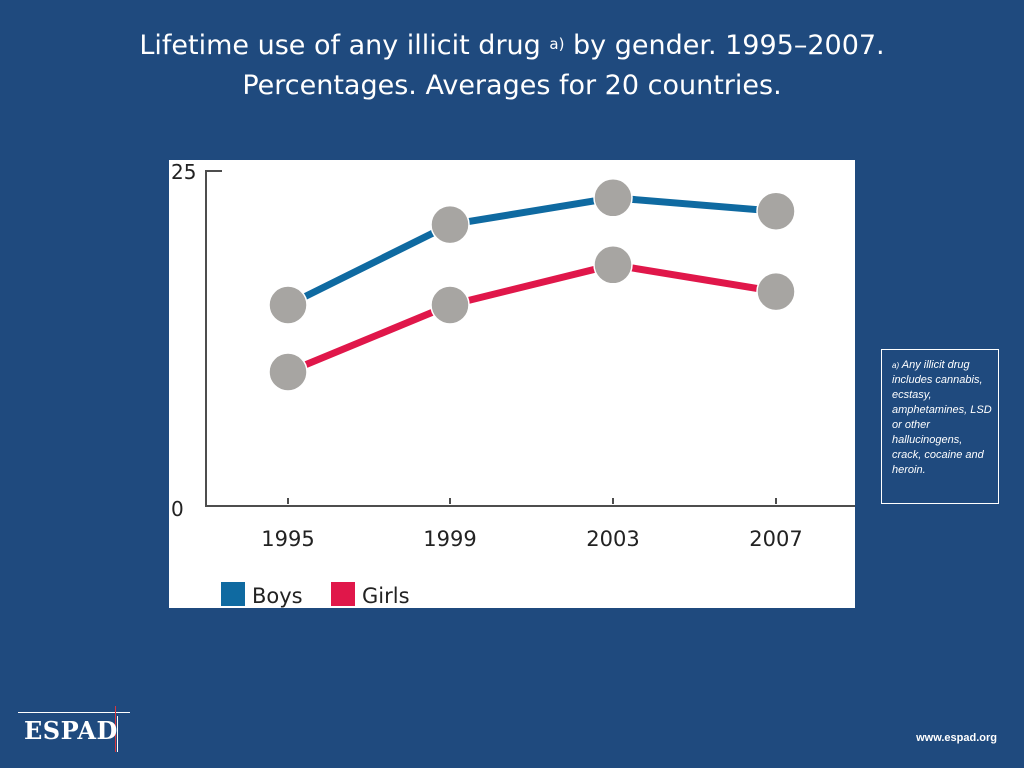 This screenshot has width=1024, height=768. I want to click on logo-cross-white, so click(117, 734).